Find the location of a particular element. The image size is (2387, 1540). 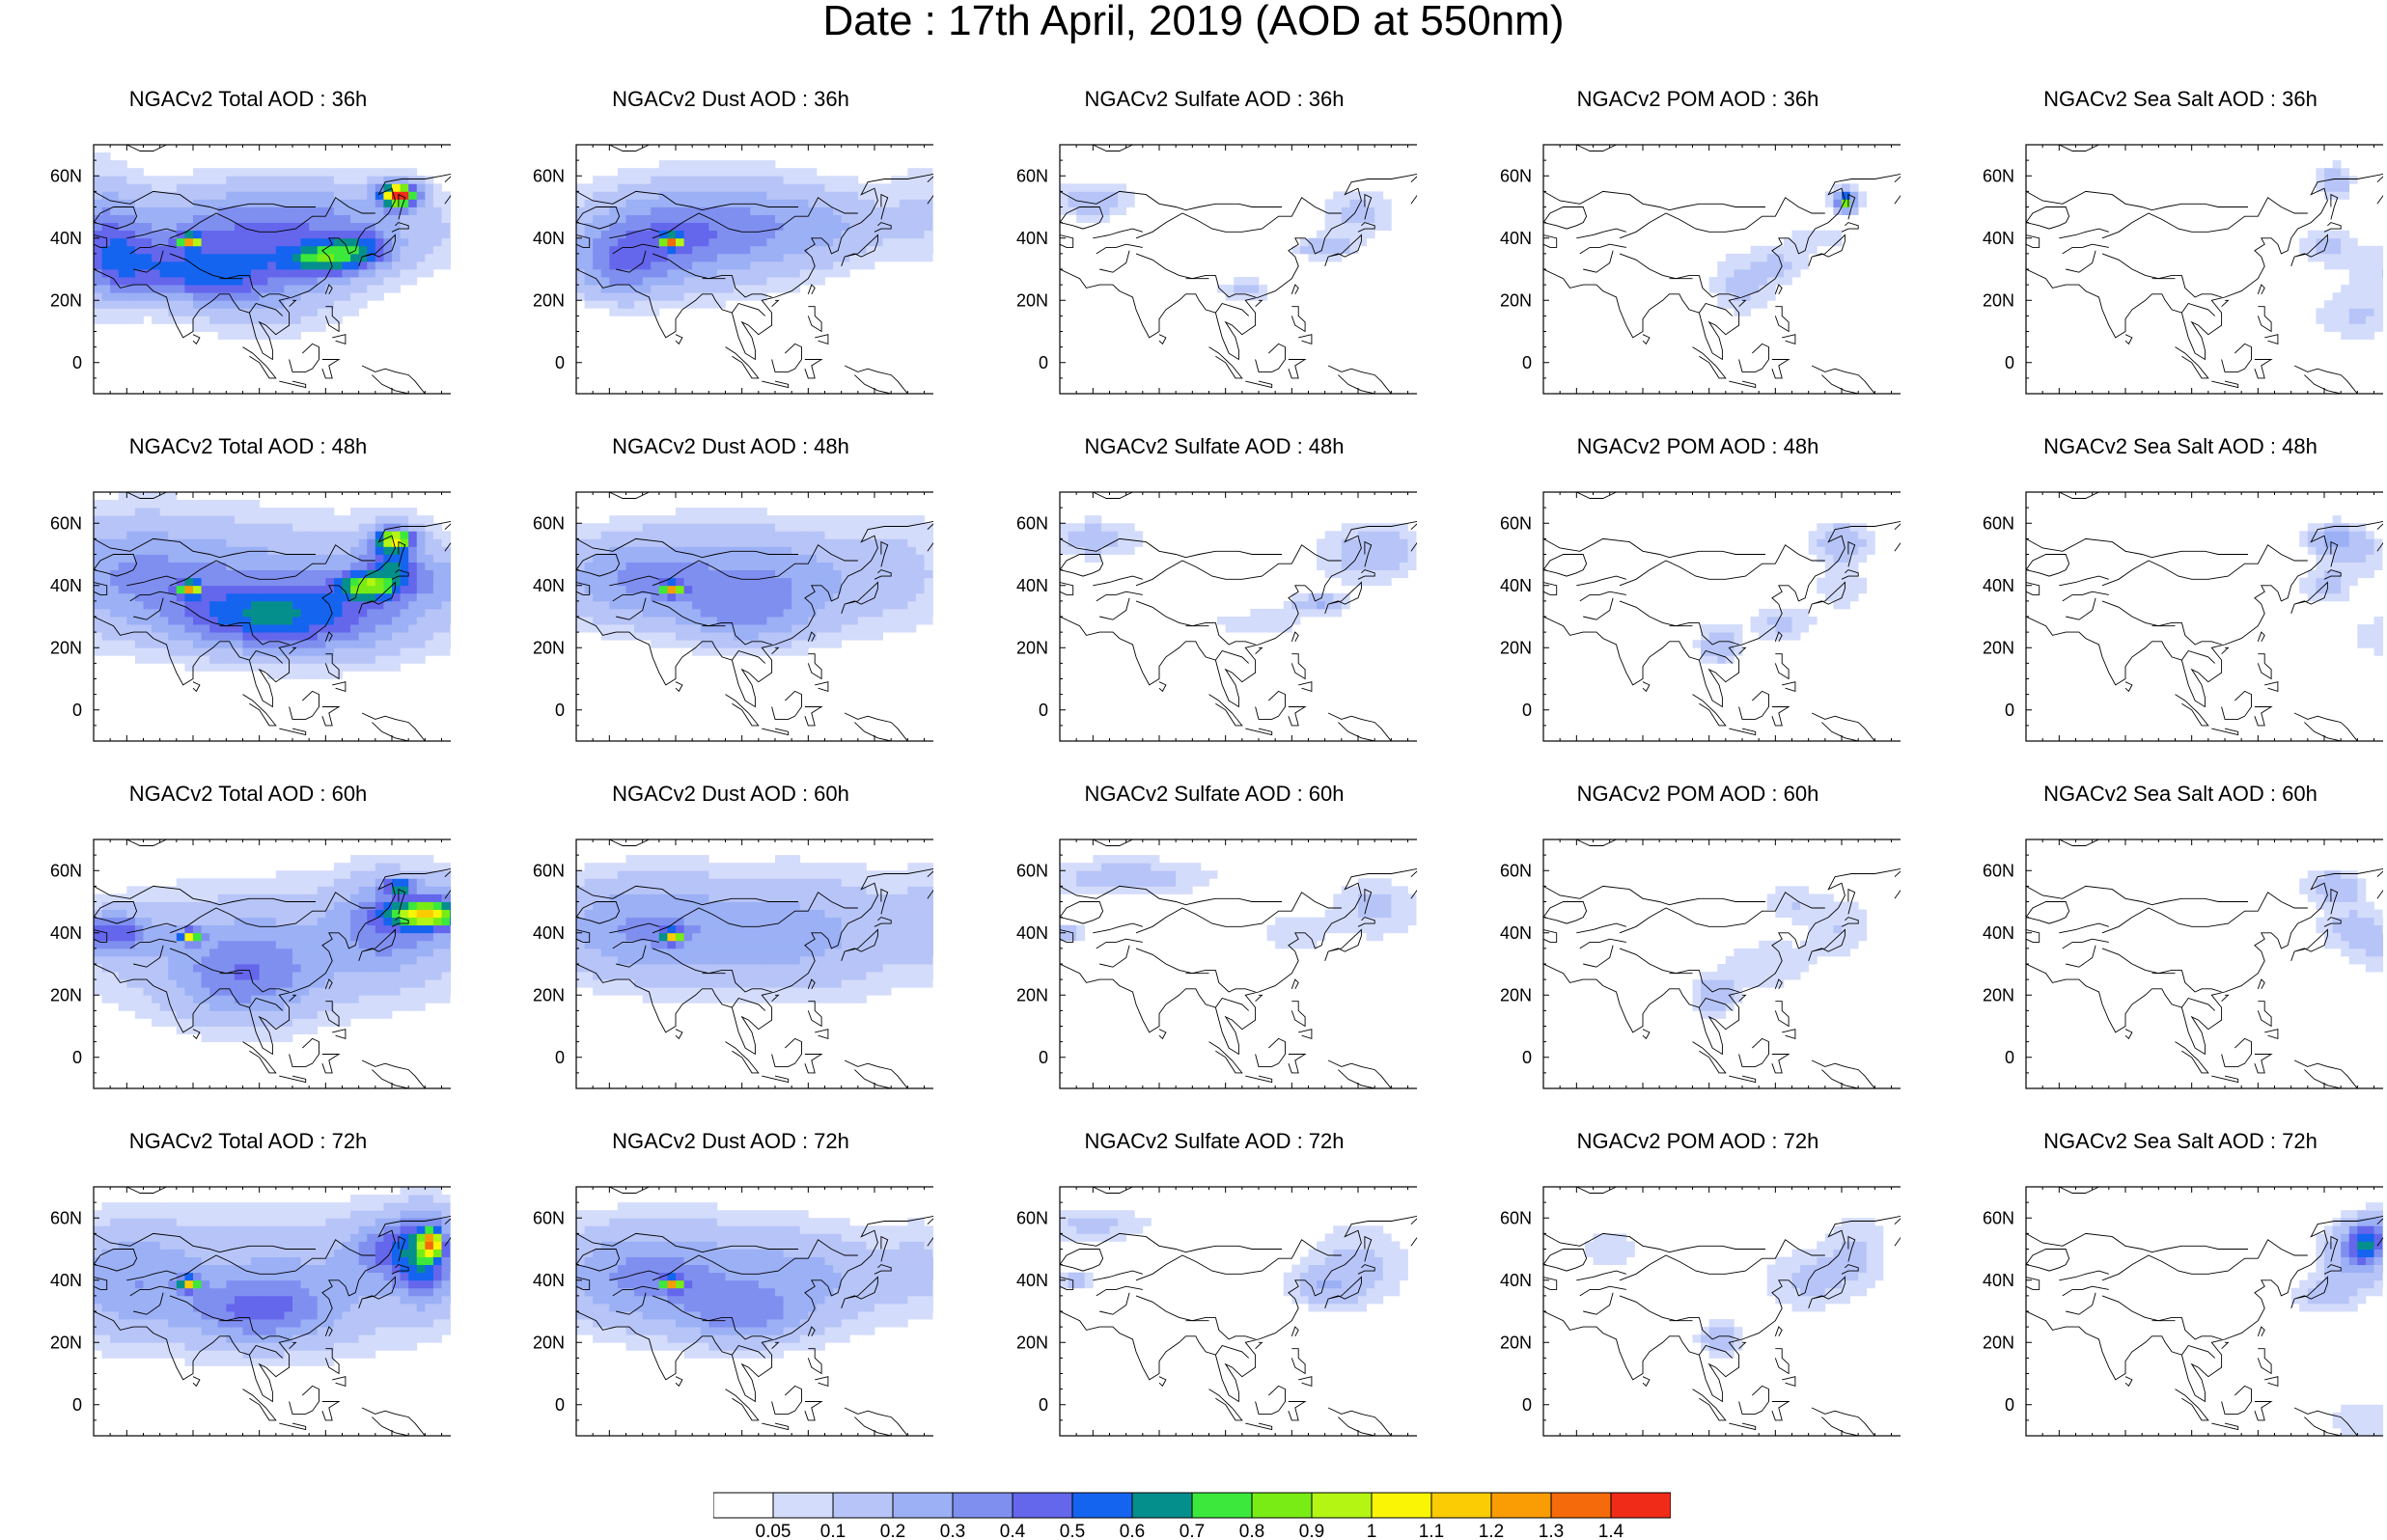

panel-title: NGACv2 POM AOD : 72h is located at coordinates (1697, 1141).